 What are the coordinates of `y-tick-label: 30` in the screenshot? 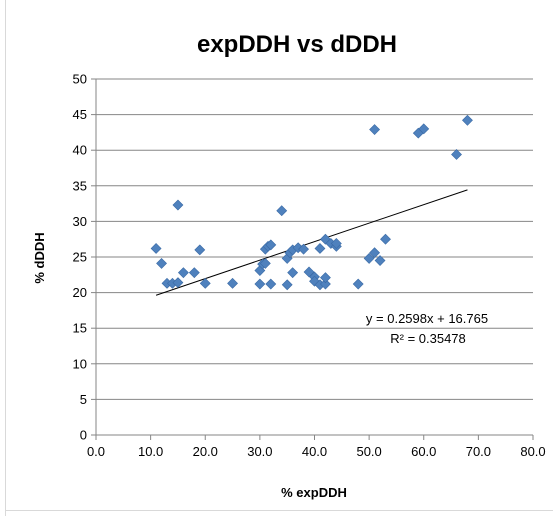 It's located at (80, 221).